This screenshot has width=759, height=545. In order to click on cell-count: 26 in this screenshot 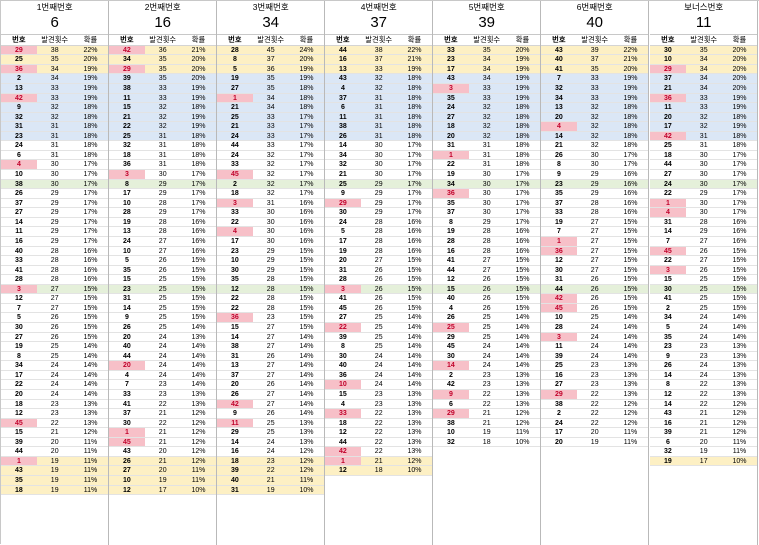, I will do `click(54, 337)`.